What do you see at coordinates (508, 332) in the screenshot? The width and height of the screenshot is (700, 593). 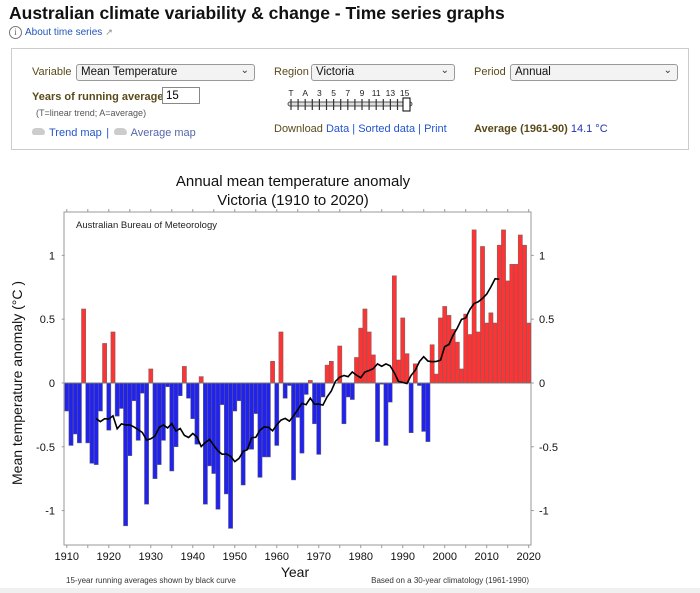 I see `bar-2015` at bounding box center [508, 332].